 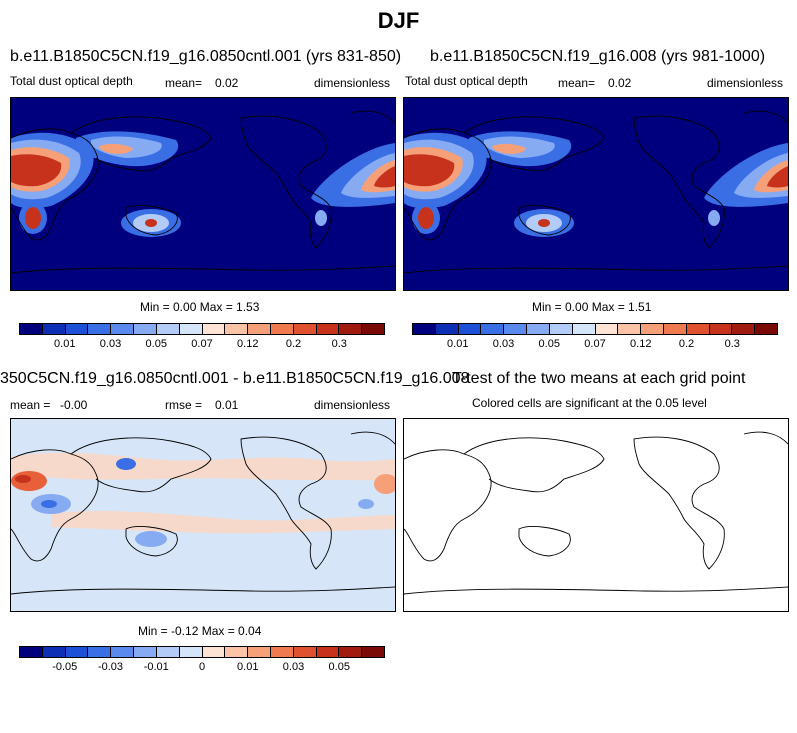 What do you see at coordinates (745, 83) in the screenshot?
I see `panel2-units: dimensionless` at bounding box center [745, 83].